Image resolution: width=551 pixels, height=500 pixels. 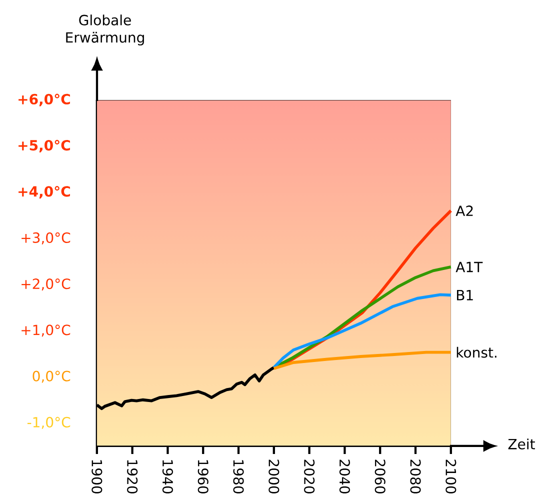 I want to click on series-label: B1, so click(x=465, y=295).